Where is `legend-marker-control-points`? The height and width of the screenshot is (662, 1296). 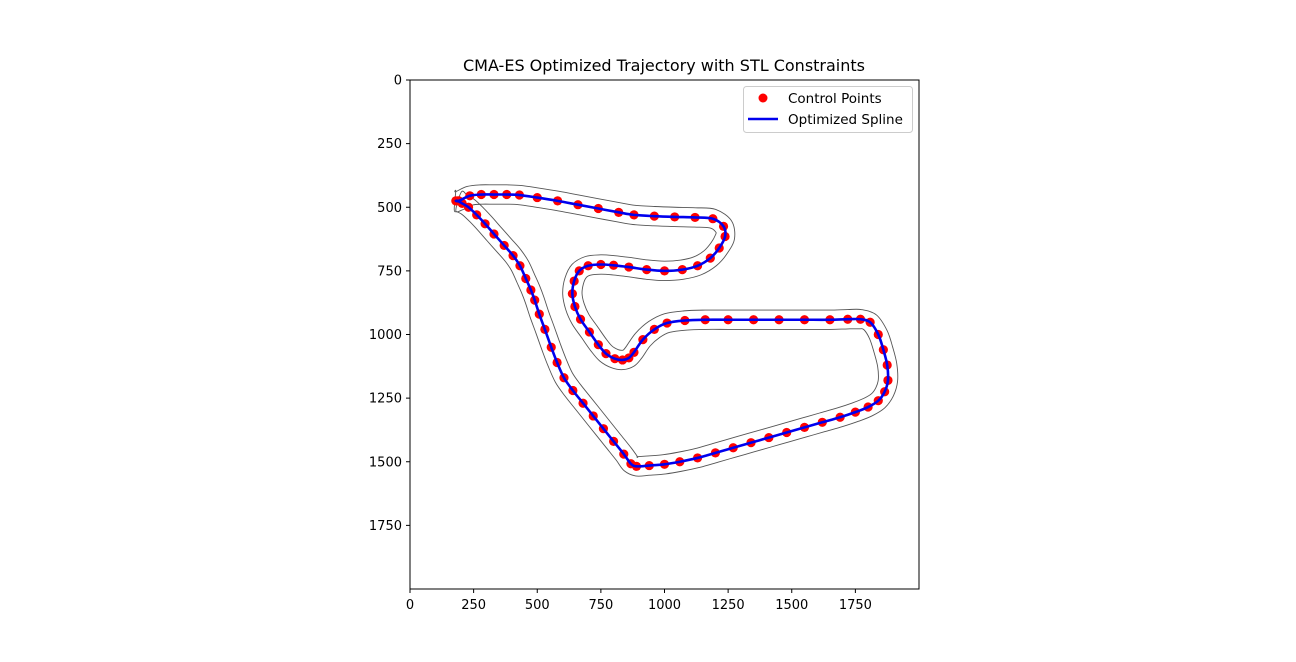
legend-marker-control-points is located at coordinates (763, 98).